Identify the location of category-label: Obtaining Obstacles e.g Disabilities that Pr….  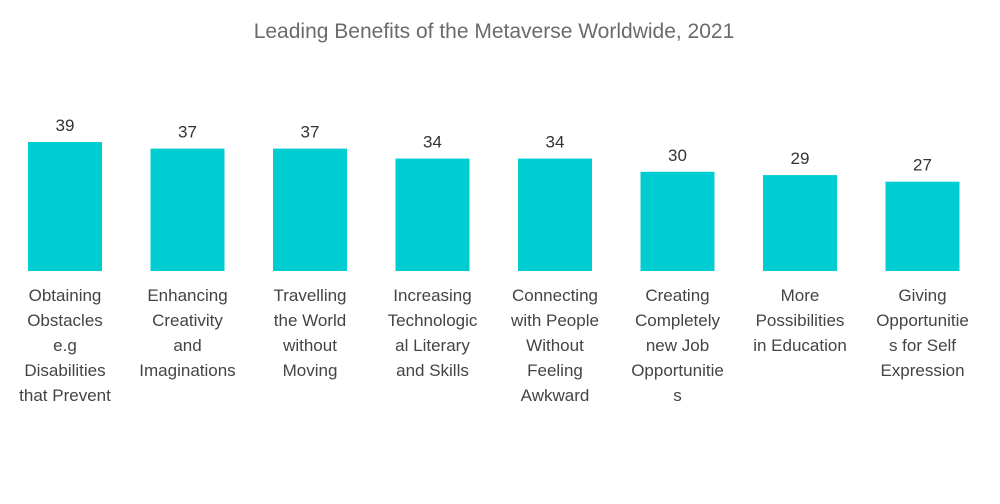
(65, 345).